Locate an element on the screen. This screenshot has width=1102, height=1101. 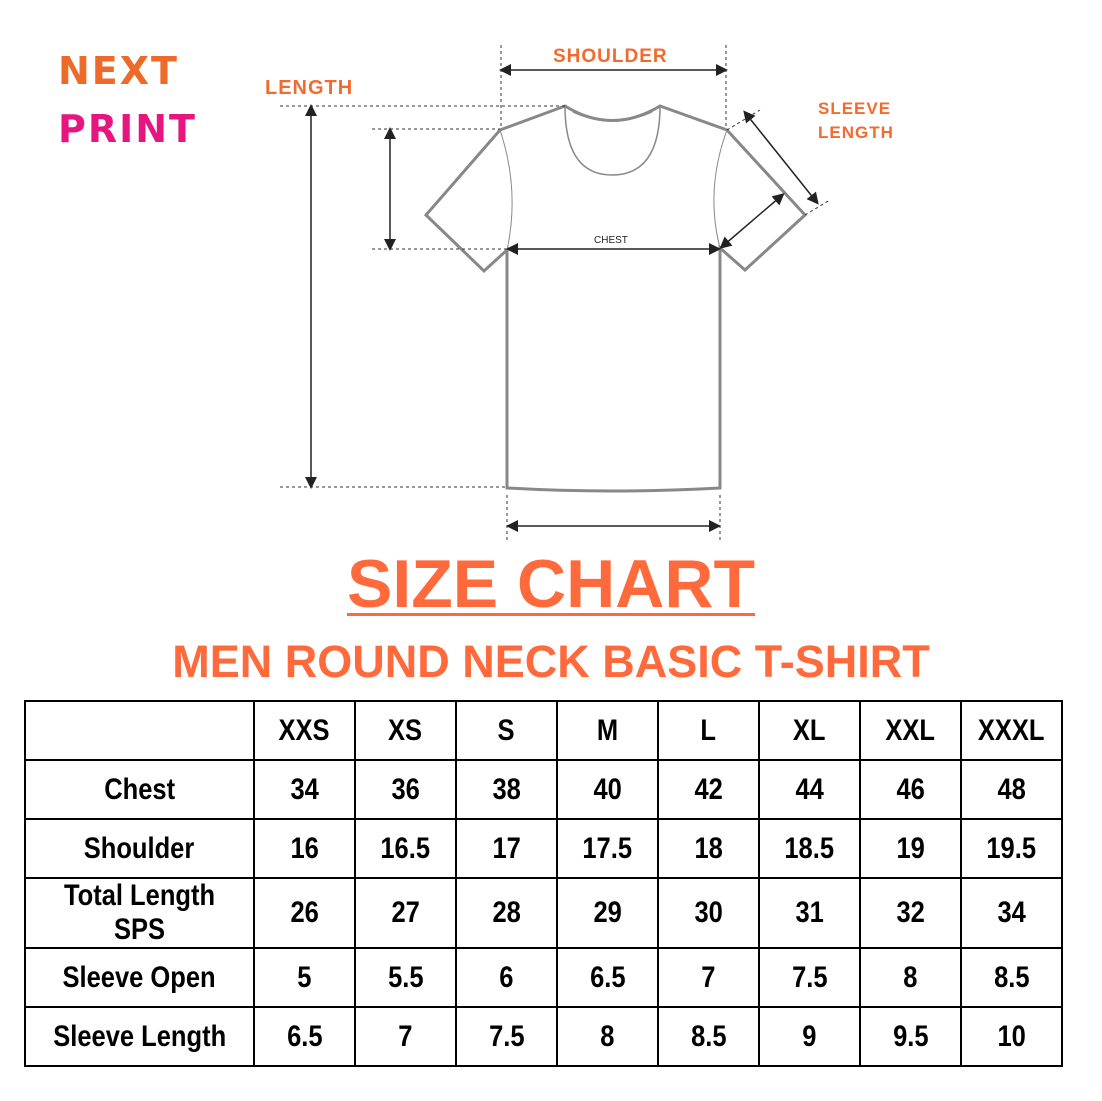
table-row: Sleeve Length 6.5 7 7.5 8 8.5 9 9.5 10 is located at coordinates (543, 1036).